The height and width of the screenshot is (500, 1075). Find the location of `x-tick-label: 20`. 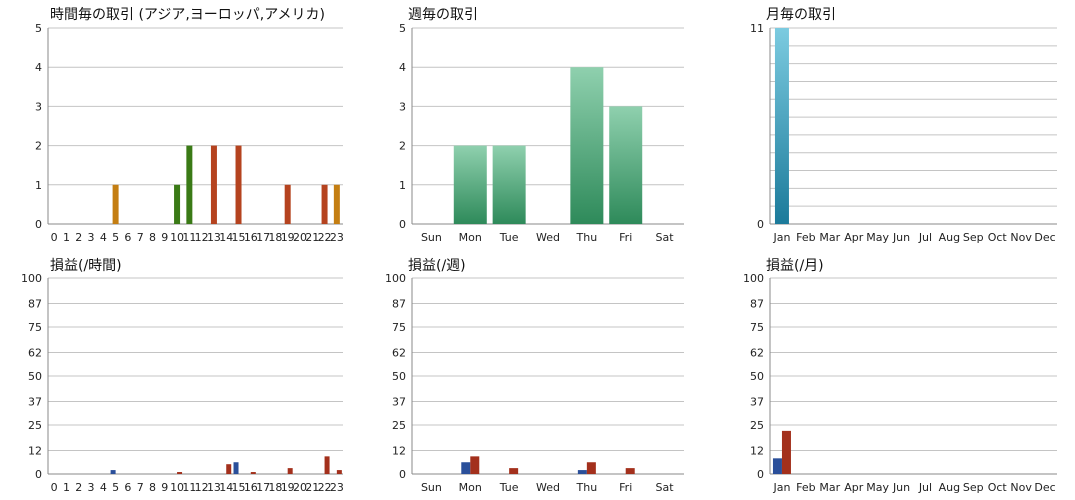

x-tick-label: 20 is located at coordinates (300, 487).